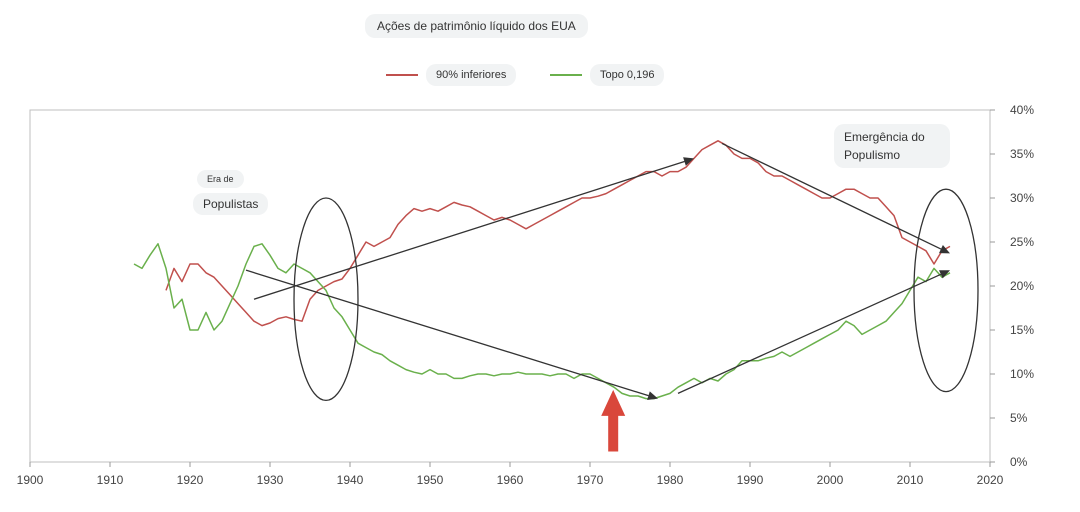 This screenshot has height=512, width=1080. Describe the element at coordinates (1022, 286) in the screenshot. I see `y-tick-label: 20%` at that location.